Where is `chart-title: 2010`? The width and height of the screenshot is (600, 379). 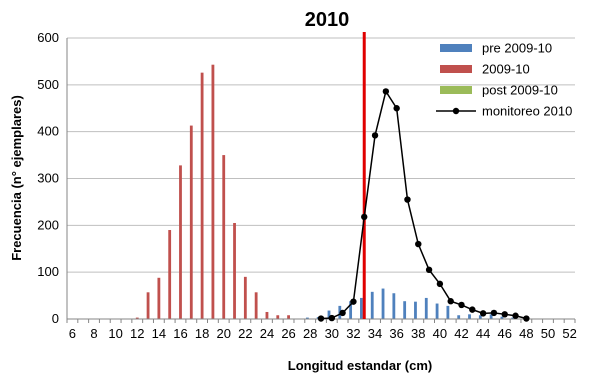
chart-title: 2010 is located at coordinates (327, 20).